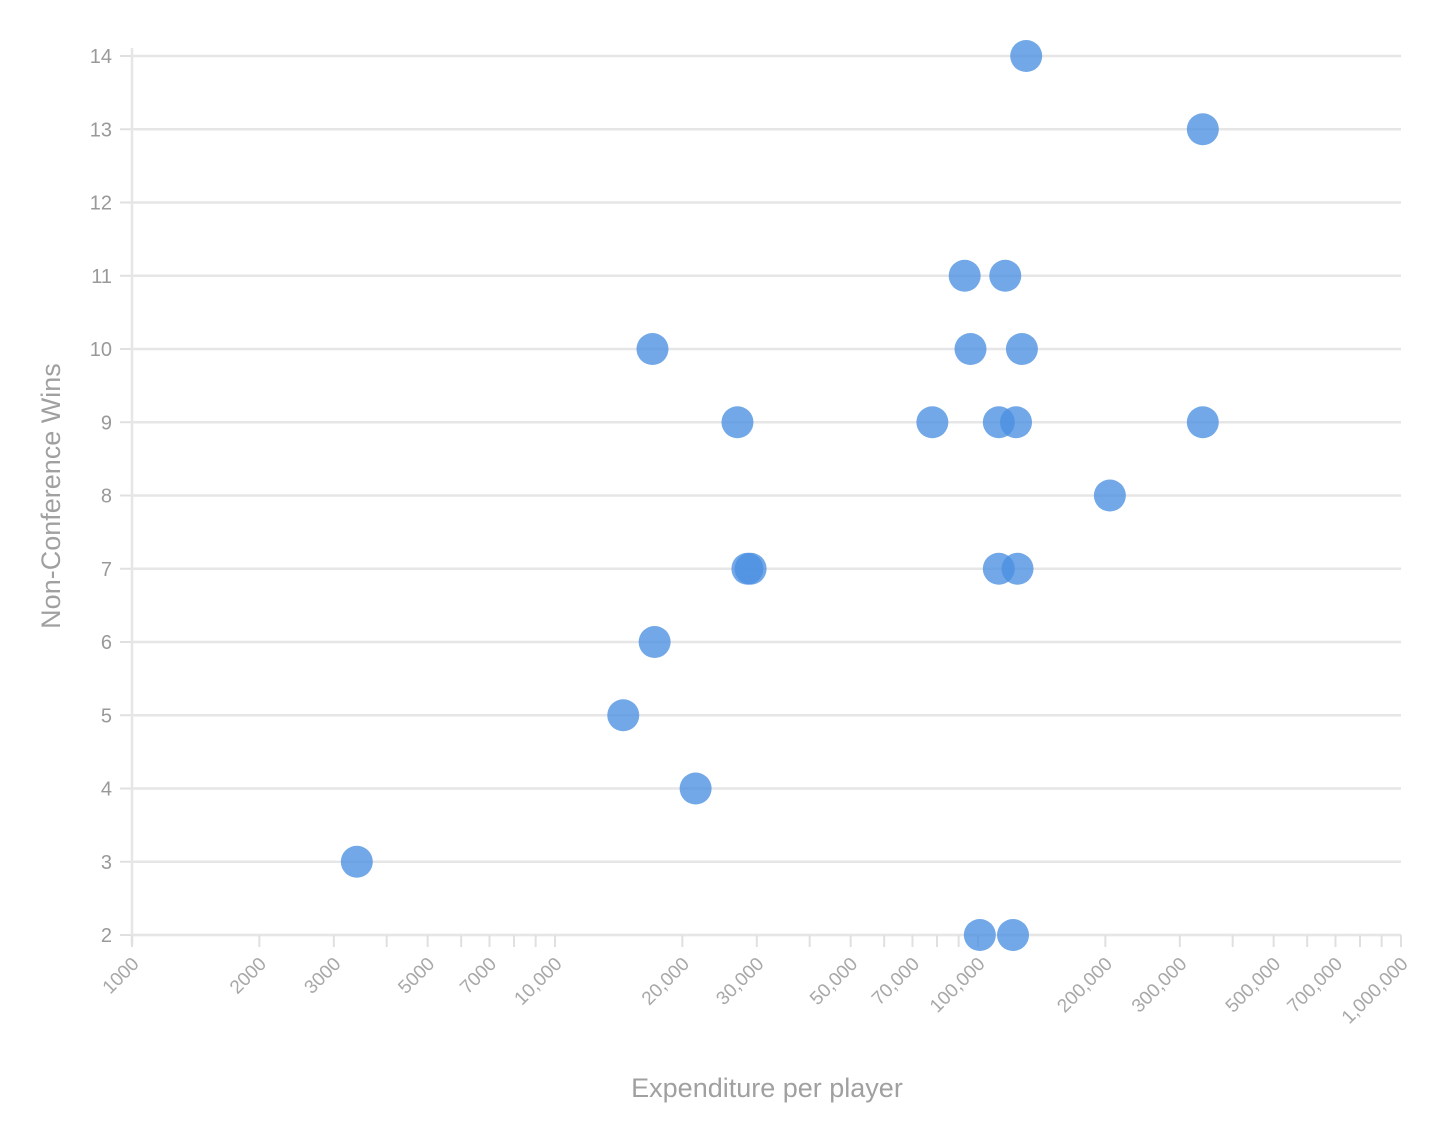  Describe the element at coordinates (121, 976) in the screenshot. I see `x-tick-label: 1000` at that location.